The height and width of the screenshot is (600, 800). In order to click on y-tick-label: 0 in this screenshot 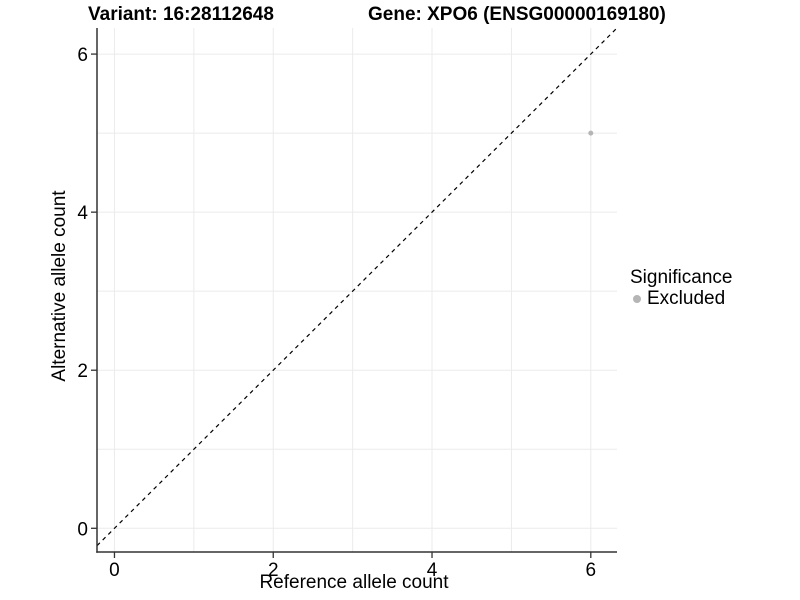, I will do `click(82, 529)`.